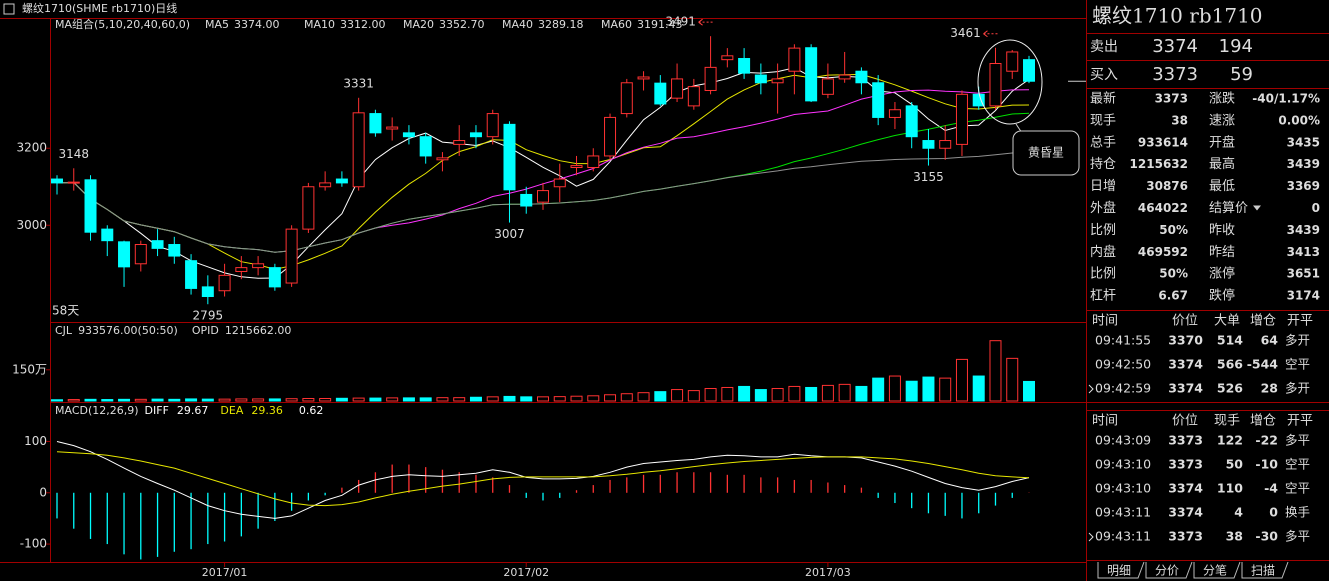  What do you see at coordinates (1103, 208) in the screenshot?
I see `stat-label: 外盘` at bounding box center [1103, 208].